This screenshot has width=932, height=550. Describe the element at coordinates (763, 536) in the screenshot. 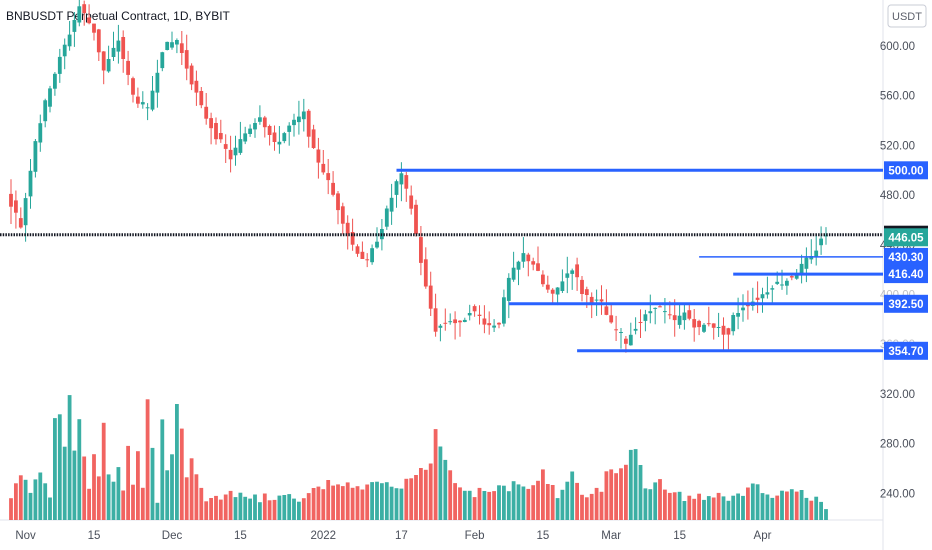

I see `x-tick-label: Apr` at that location.